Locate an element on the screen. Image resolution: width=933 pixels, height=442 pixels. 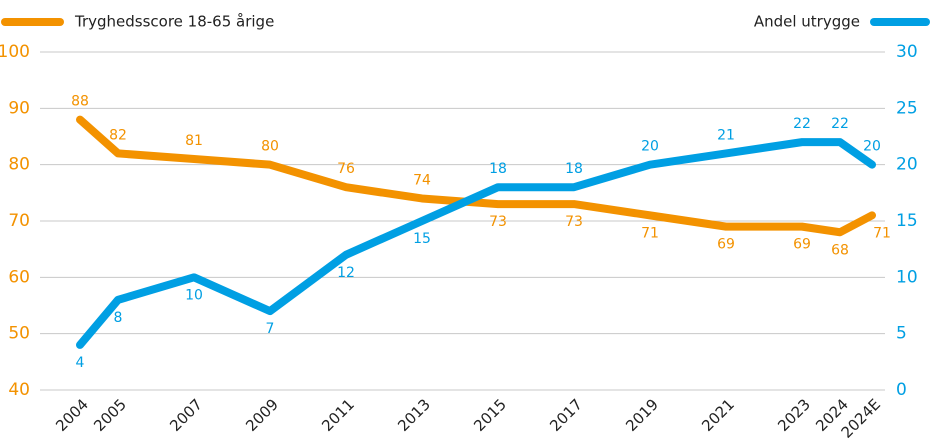
data-label: 88 is located at coordinates (80, 102).